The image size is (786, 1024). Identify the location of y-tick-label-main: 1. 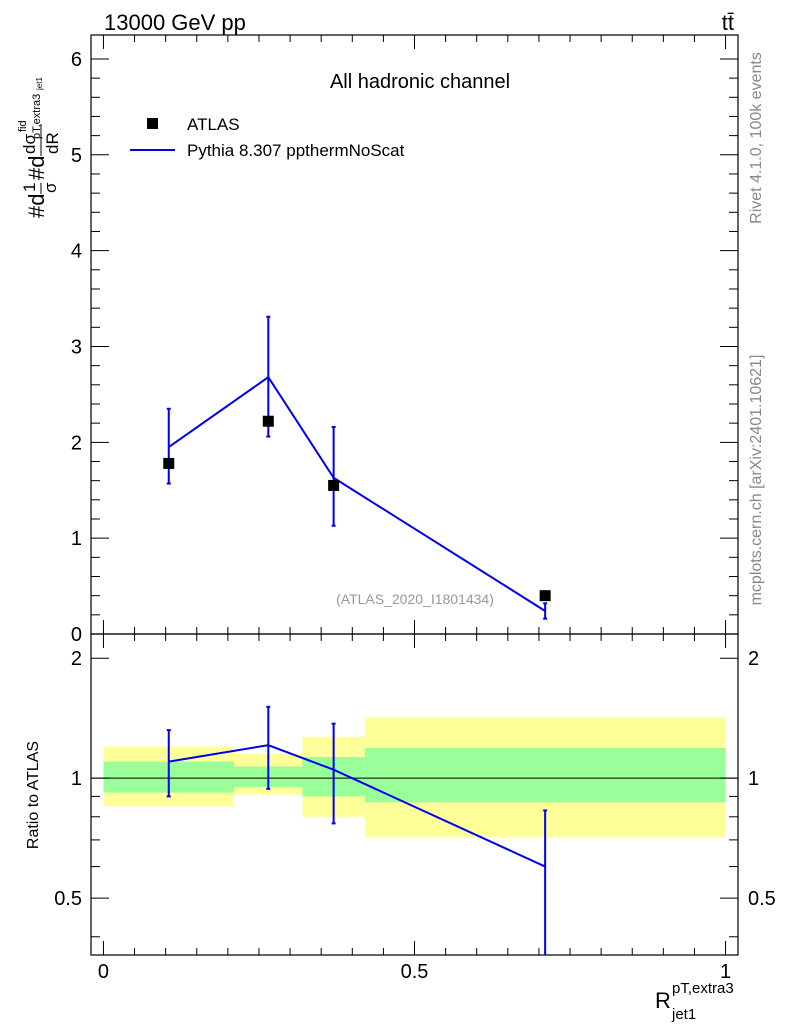
(76, 539).